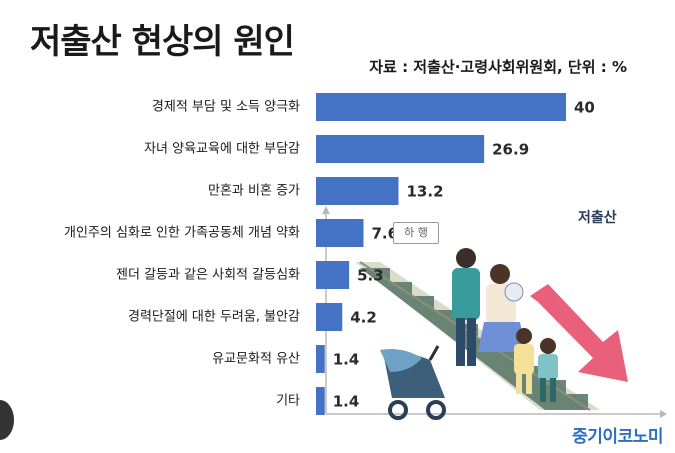 The height and width of the screenshot is (453, 675). Describe the element at coordinates (584, 108) in the screenshot. I see `value-label: 40` at that location.